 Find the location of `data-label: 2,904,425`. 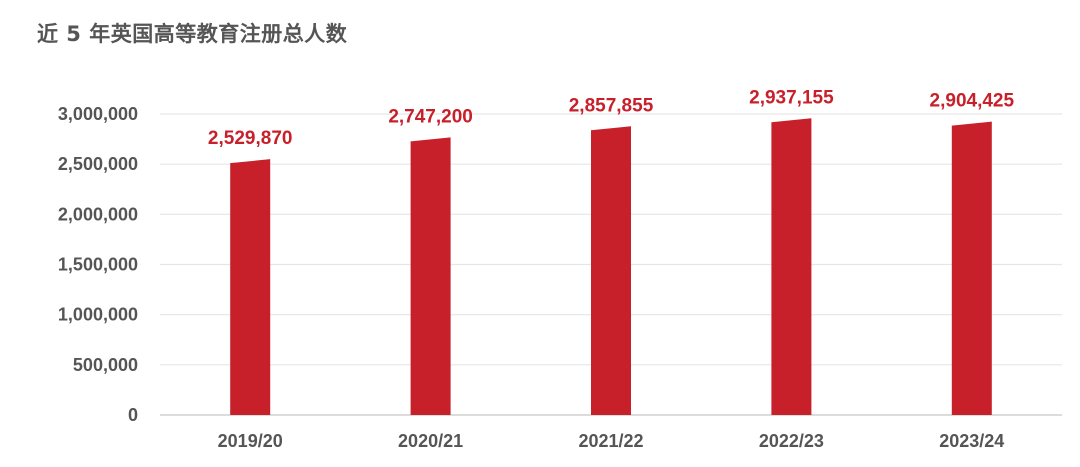

data-label: 2,904,425 is located at coordinates (972, 101).